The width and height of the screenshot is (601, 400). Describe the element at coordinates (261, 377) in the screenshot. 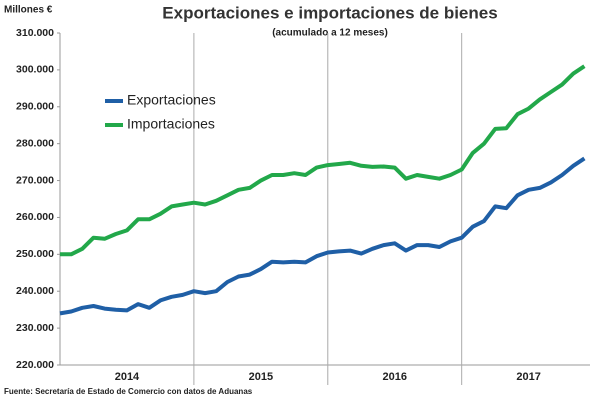

I see `x-tick-label: 2015` at that location.